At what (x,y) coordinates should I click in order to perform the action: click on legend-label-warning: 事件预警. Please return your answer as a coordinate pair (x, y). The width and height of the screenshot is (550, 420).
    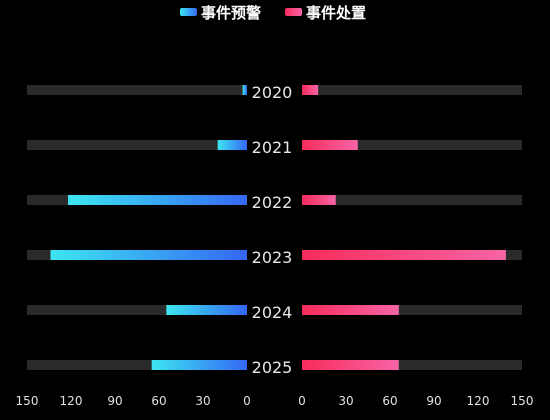
    Looking at the image, I should click on (231, 13).